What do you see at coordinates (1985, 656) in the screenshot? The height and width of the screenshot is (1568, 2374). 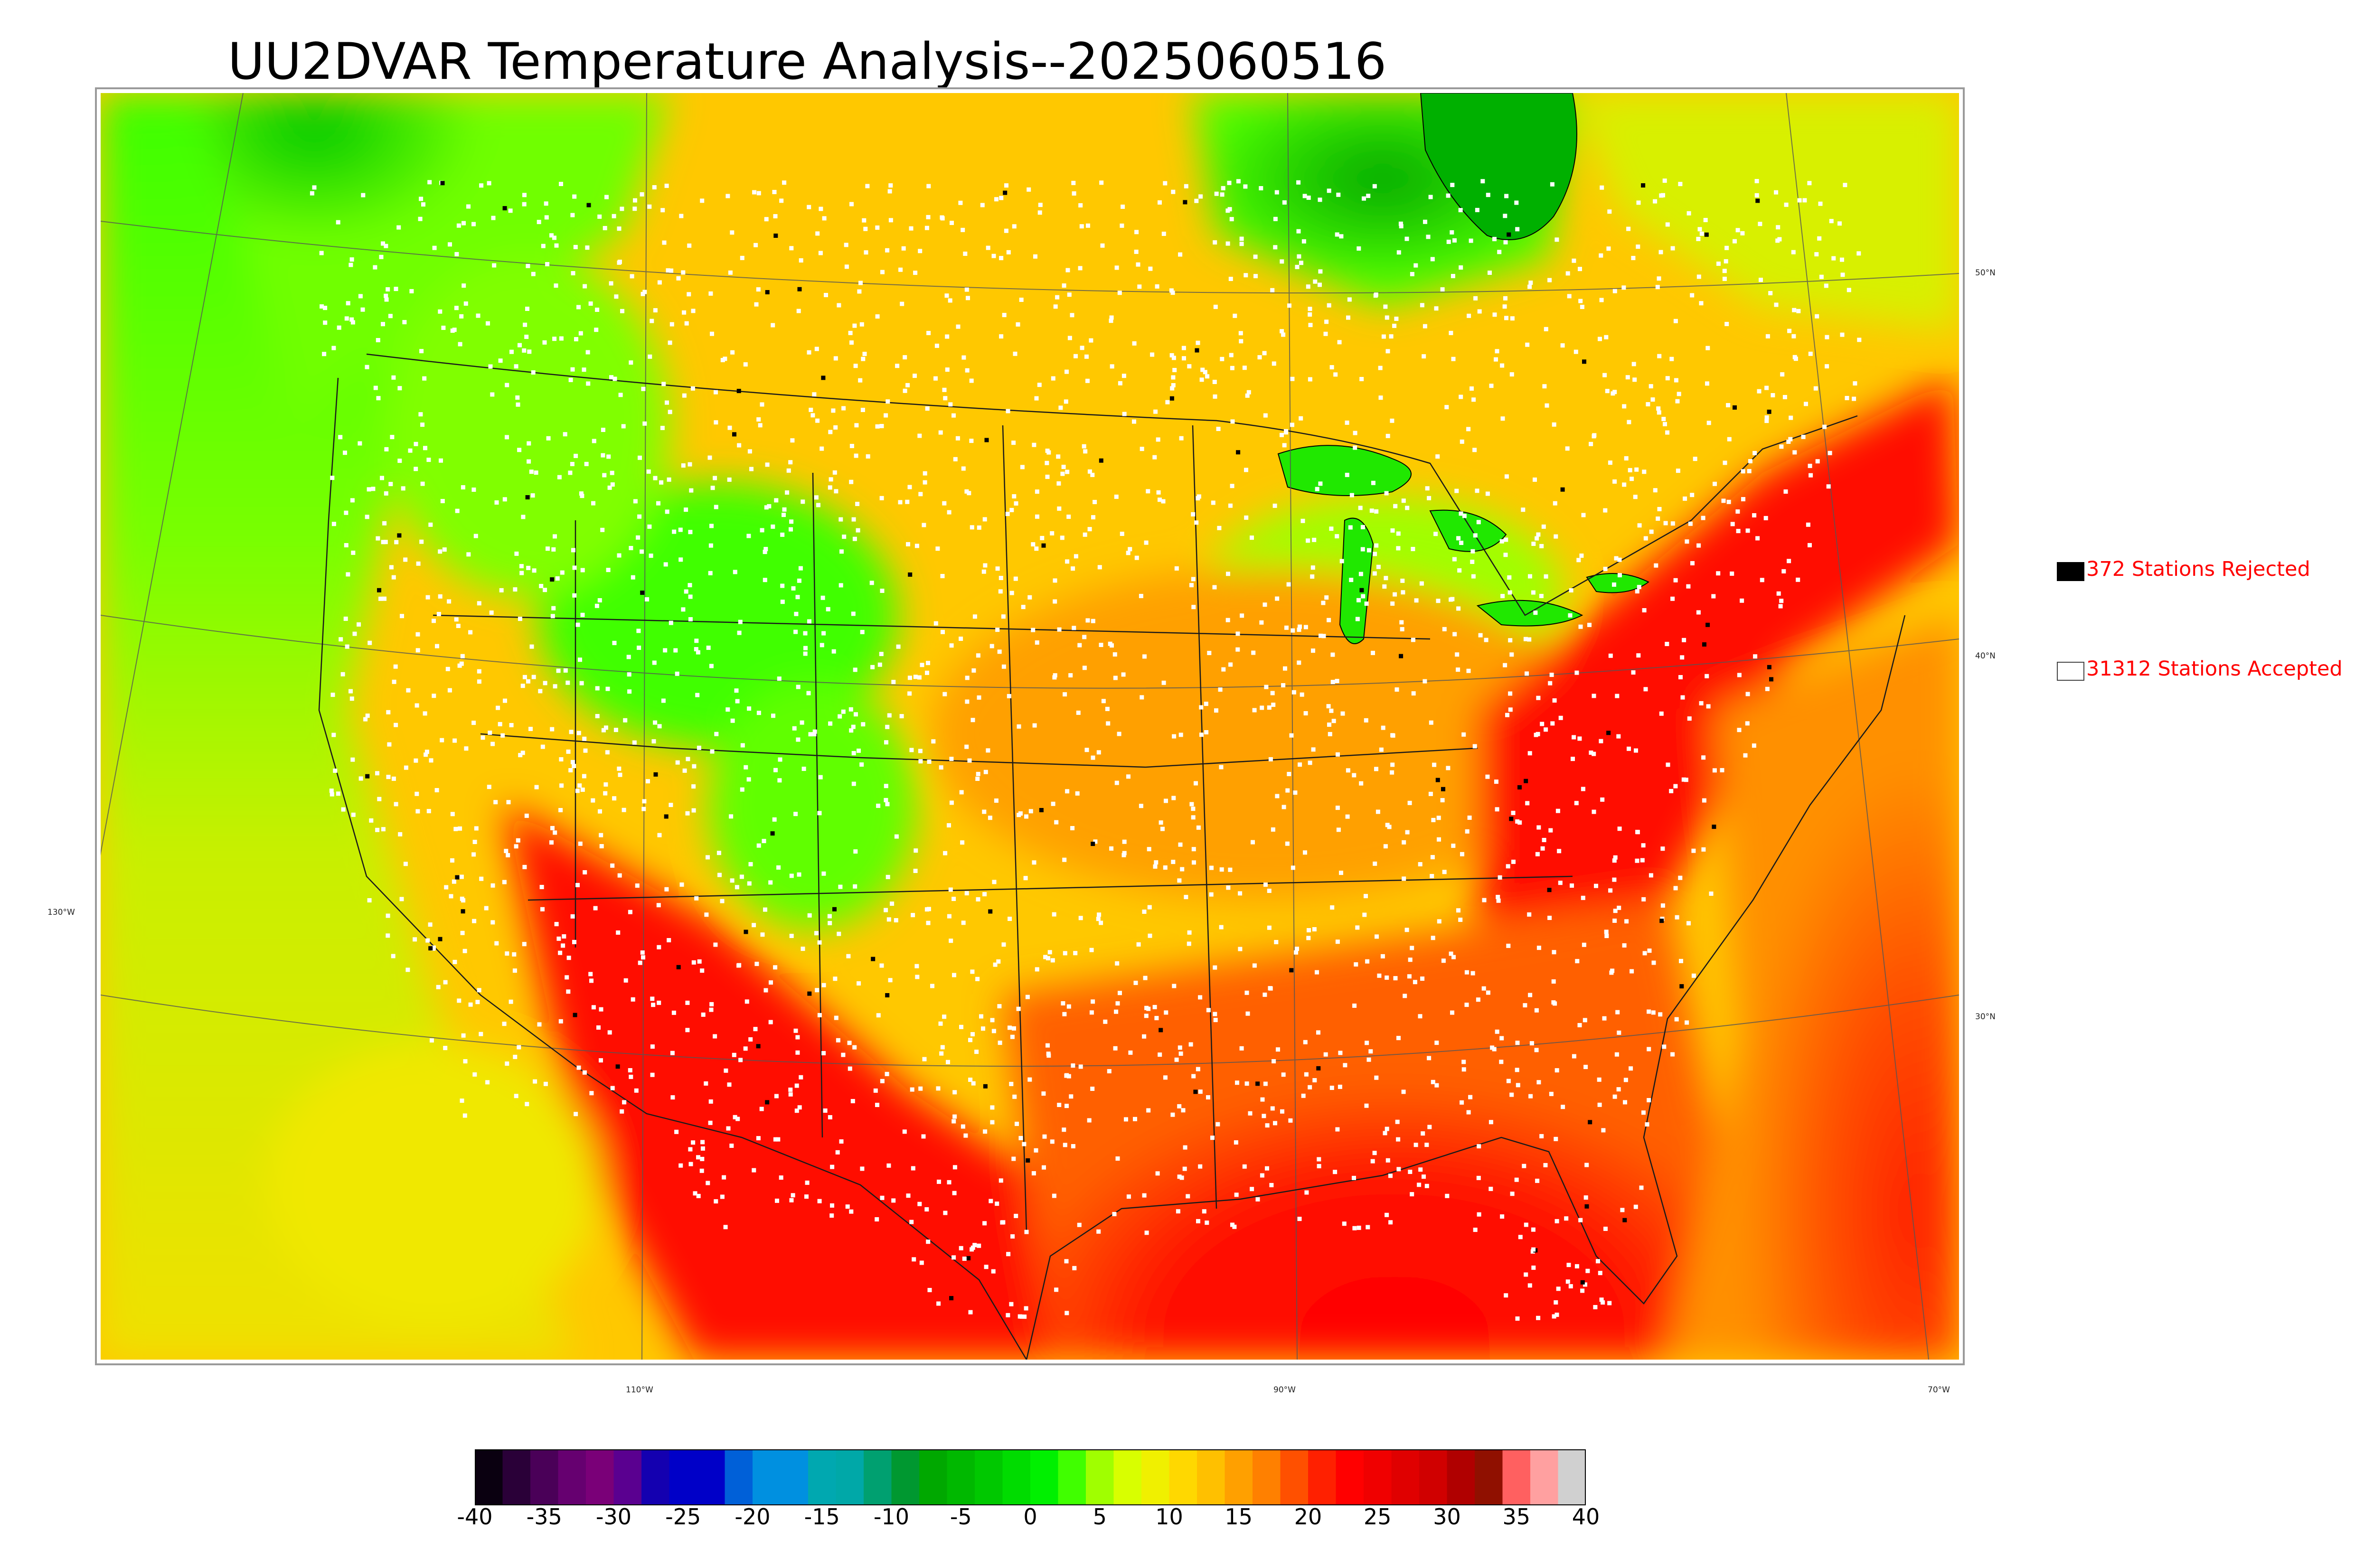 I see `lat-label-40n: 40°N` at bounding box center [1985, 656].